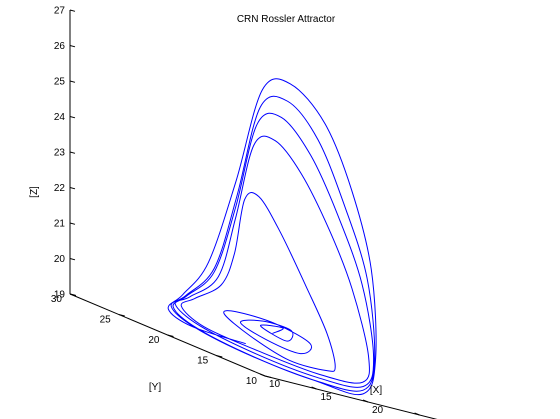 This screenshot has width=560, height=419. What do you see at coordinates (351, 397) in the screenshot?
I see `x-axis-line` at bounding box center [351, 397].